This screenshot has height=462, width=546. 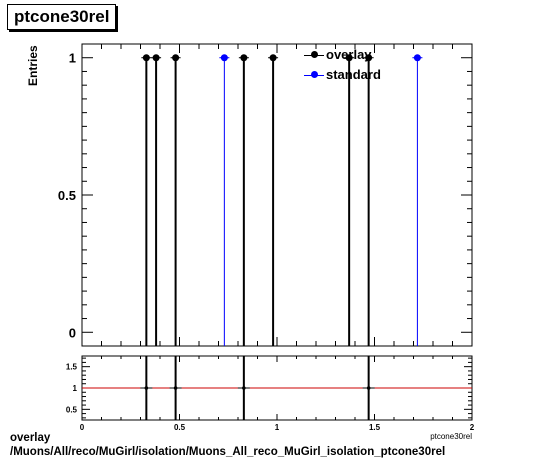 What do you see at coordinates (82, 427) in the screenshot?
I see `ratio-x-tick-label: 0` at bounding box center [82, 427].